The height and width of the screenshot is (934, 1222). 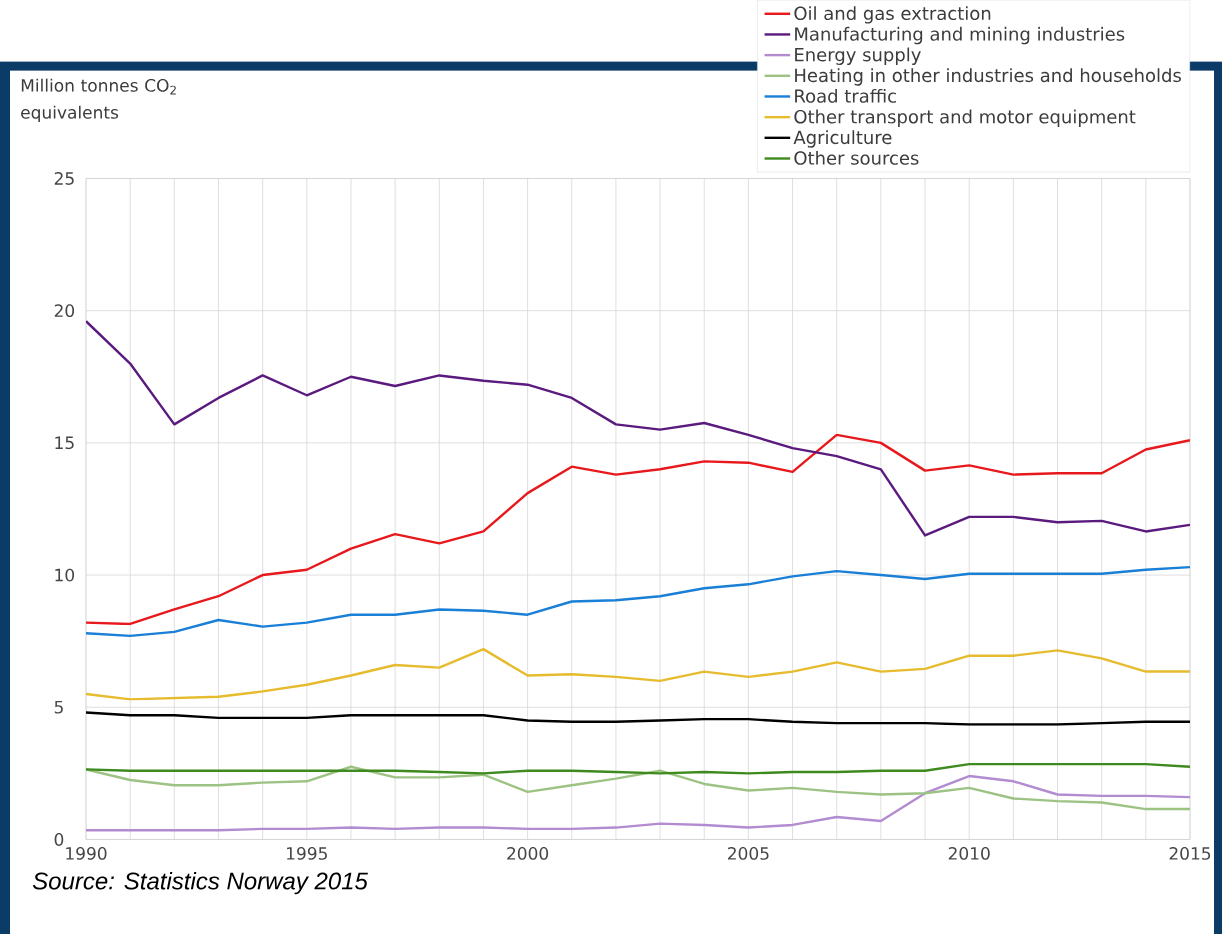 What do you see at coordinates (892, 14) in the screenshot?
I see `legend-label: Oil and gas extraction` at bounding box center [892, 14].